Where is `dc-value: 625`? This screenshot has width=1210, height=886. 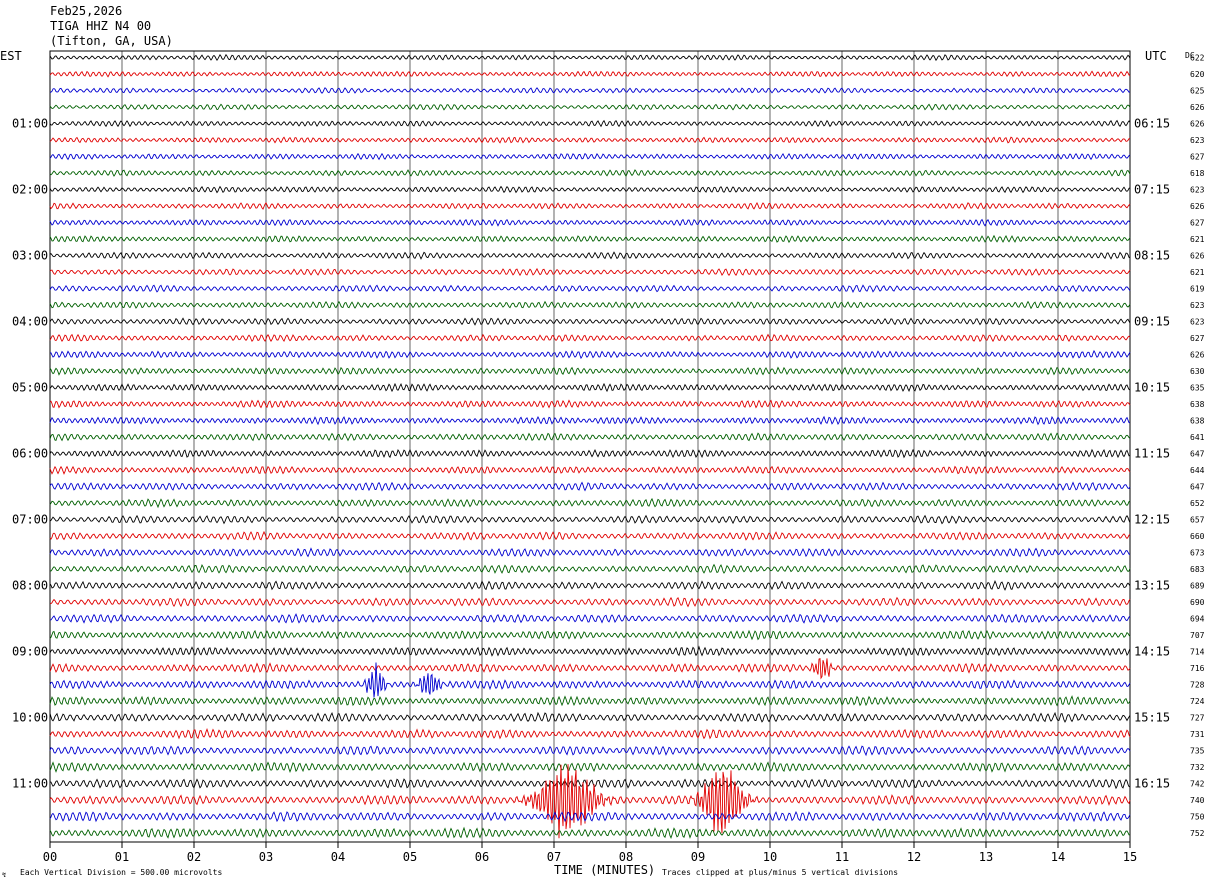 dc-value: 625 is located at coordinates (1197, 91).